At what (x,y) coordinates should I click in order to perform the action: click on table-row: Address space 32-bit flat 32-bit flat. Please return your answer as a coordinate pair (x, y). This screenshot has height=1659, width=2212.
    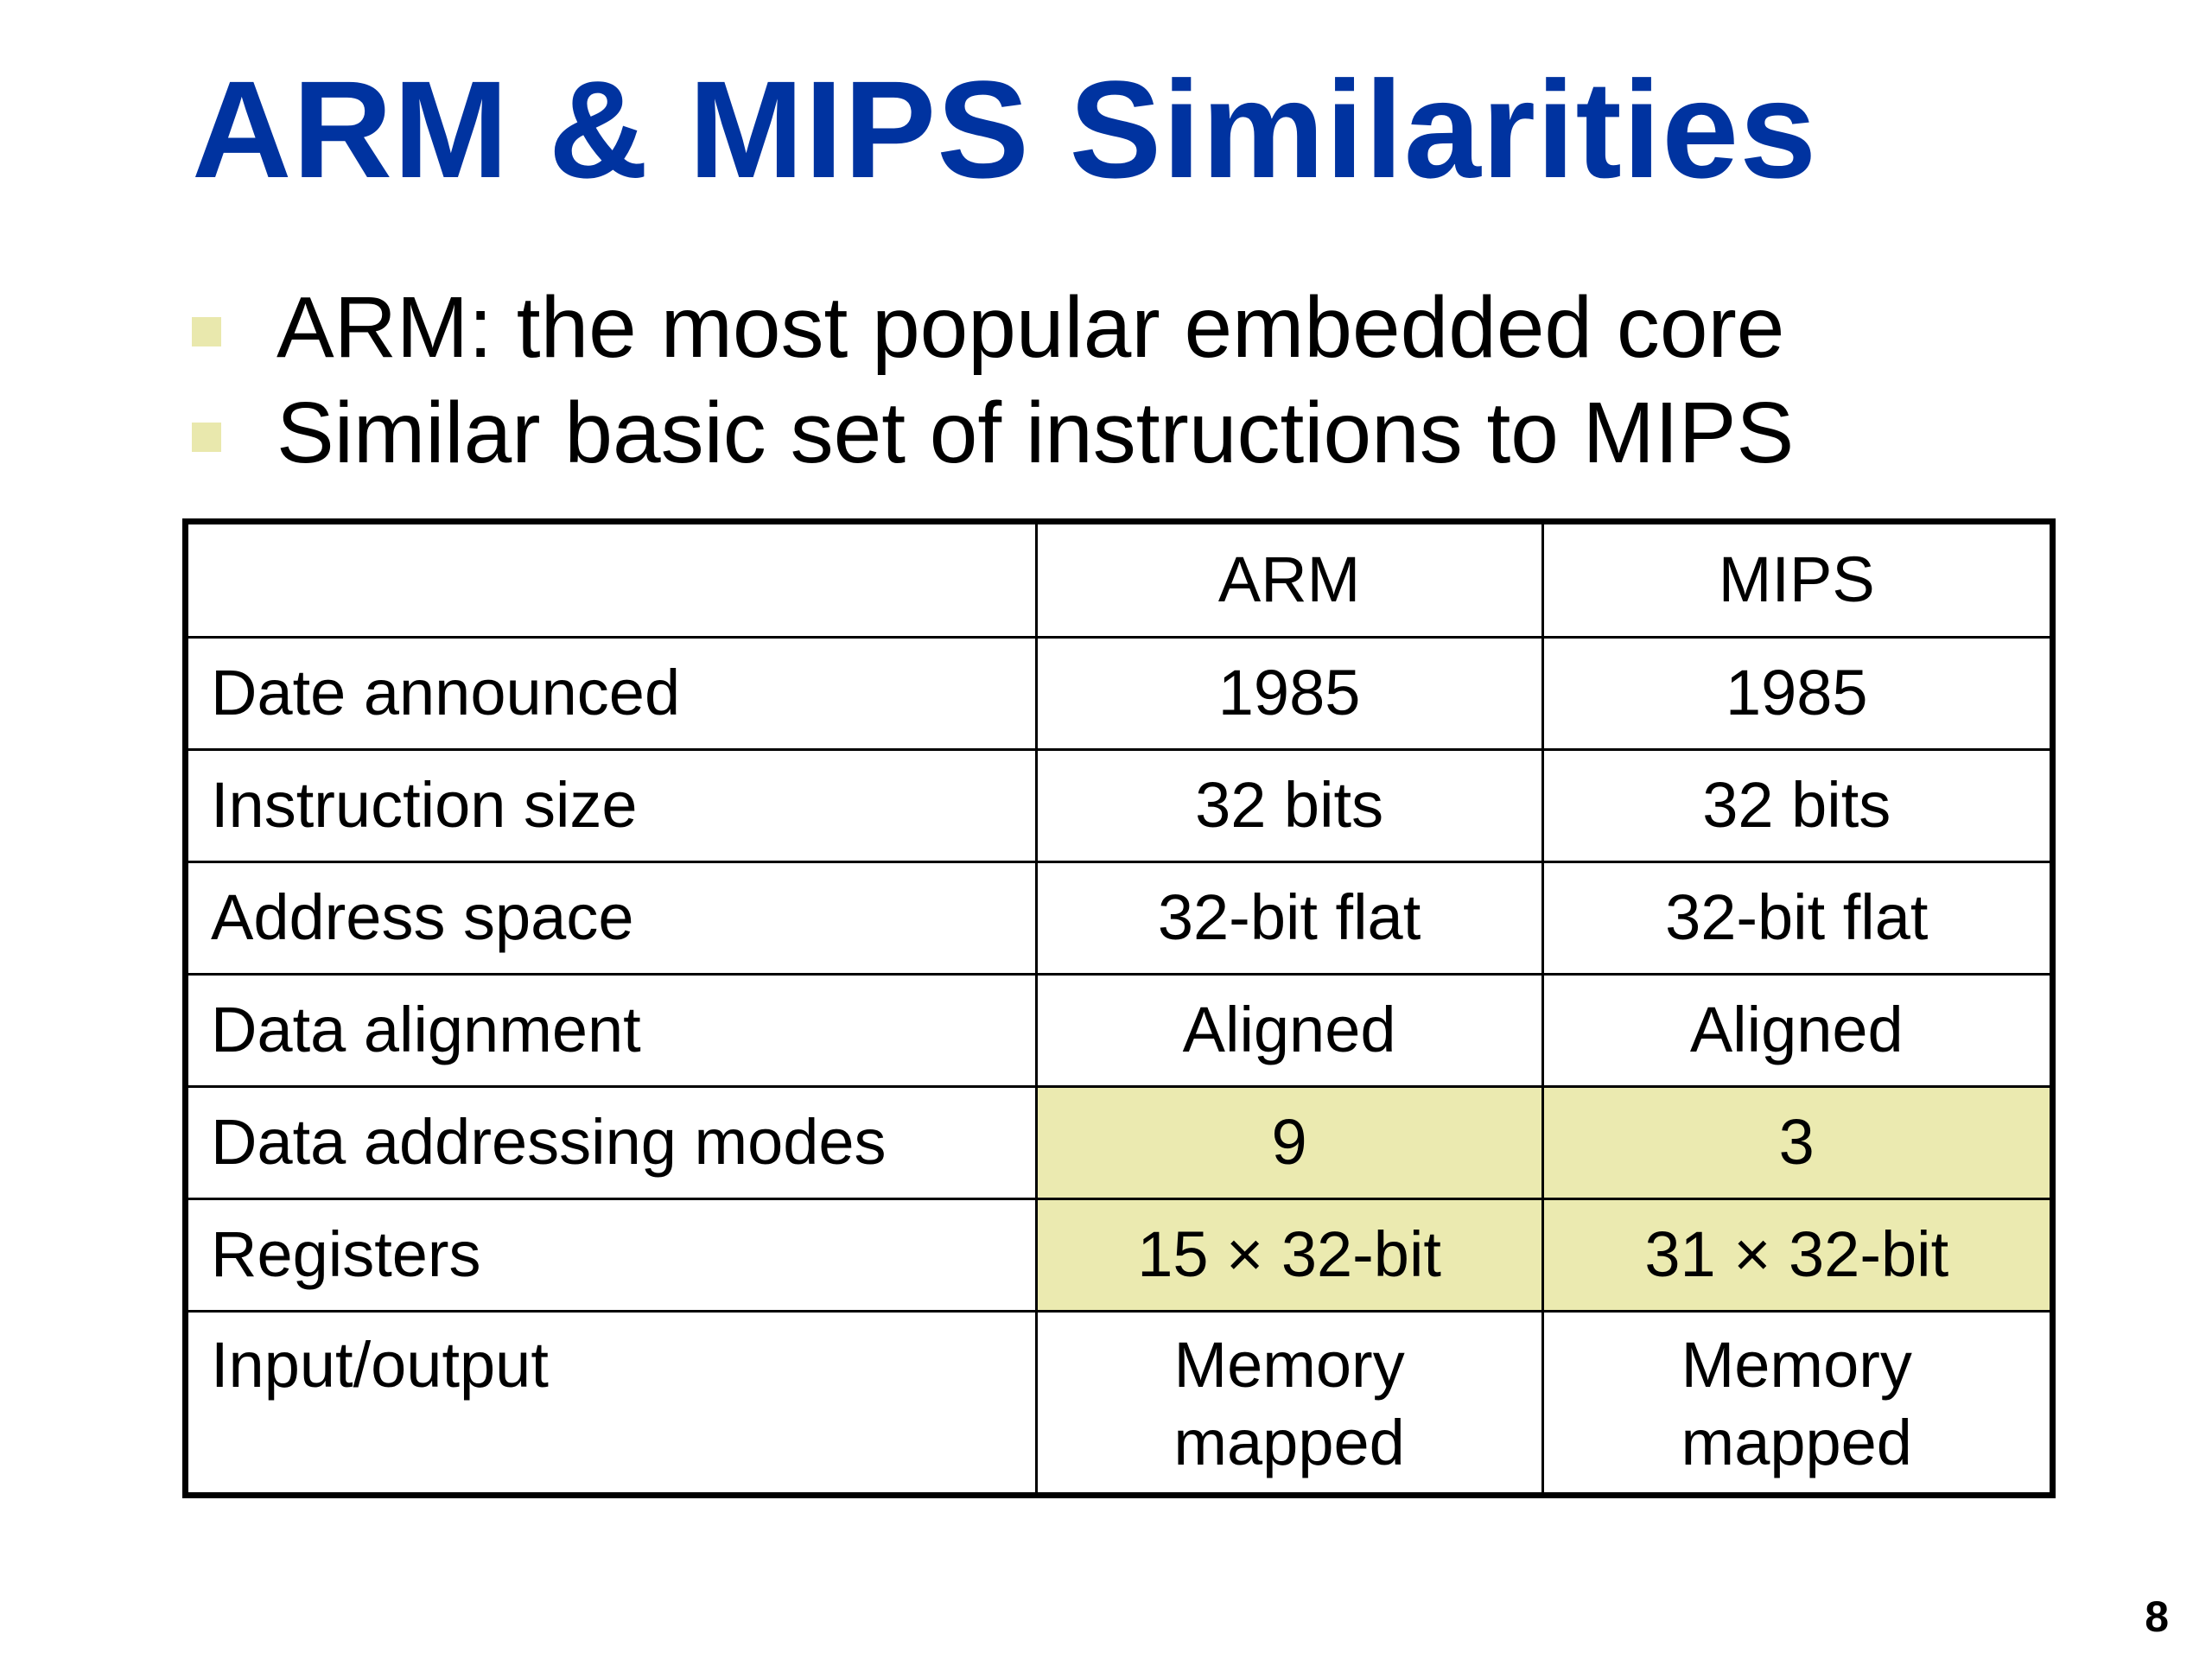
    Looking at the image, I should click on (1119, 918).